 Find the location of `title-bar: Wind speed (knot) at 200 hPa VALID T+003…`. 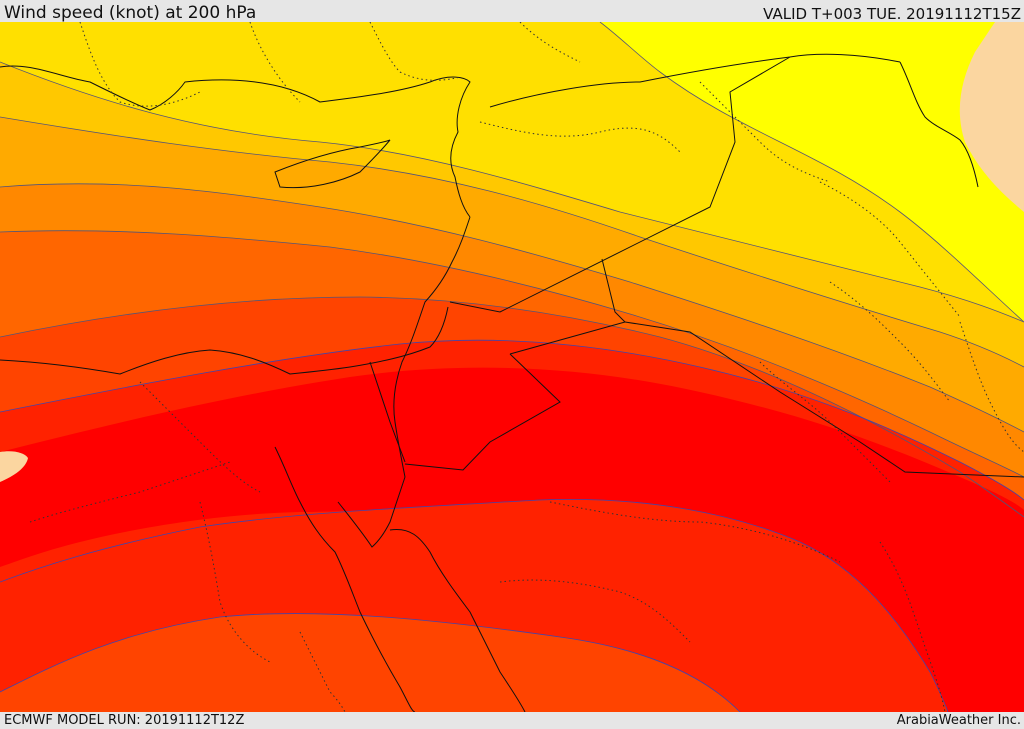

title-bar: Wind speed (knot) at 200 hPa VALID T+003… is located at coordinates (512, 11).